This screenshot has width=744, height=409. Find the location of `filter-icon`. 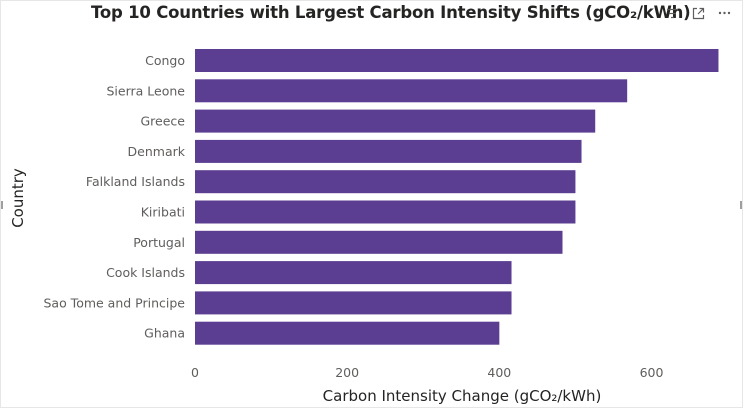

filter-icon is located at coordinates (672, 13).